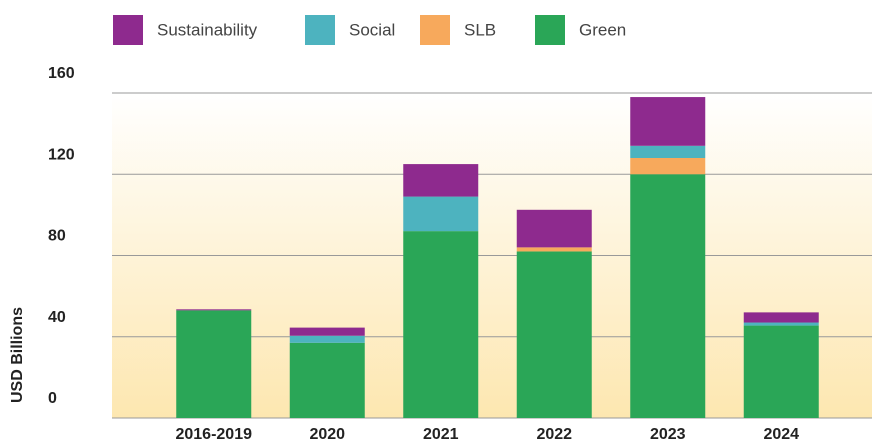 This screenshot has height=443, width=872. I want to click on y-tick-label: 160, so click(61, 73).